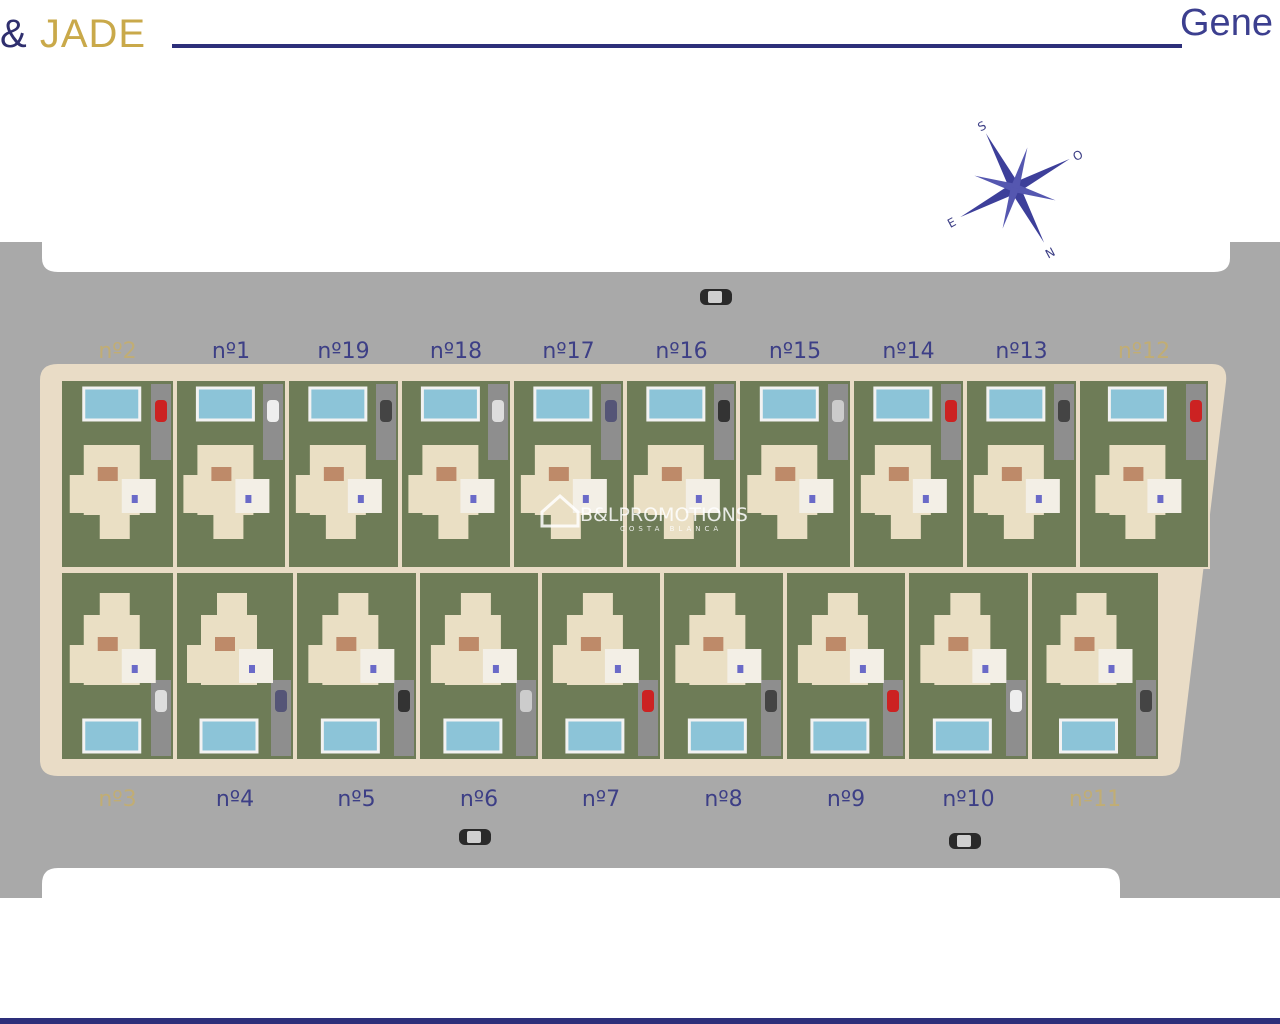  What do you see at coordinates (235, 799) in the screenshot?
I see `lot-label: nº4` at bounding box center [235, 799].